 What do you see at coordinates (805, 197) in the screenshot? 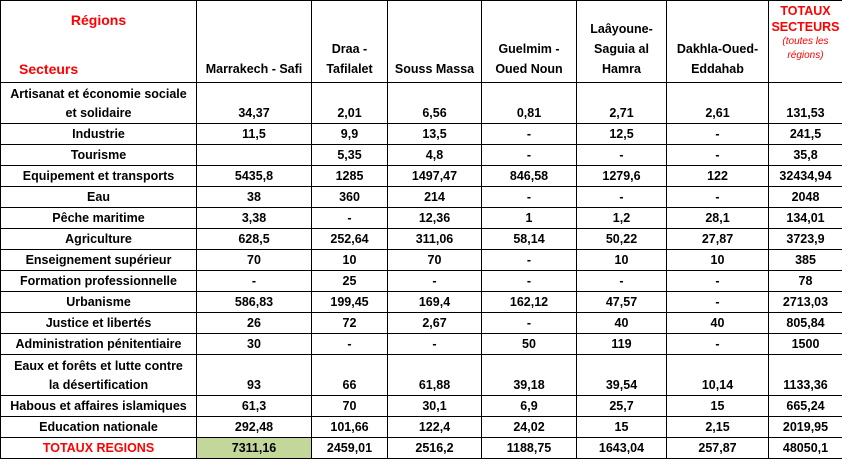
I see `sector-total-cell: 2048` at bounding box center [805, 197].